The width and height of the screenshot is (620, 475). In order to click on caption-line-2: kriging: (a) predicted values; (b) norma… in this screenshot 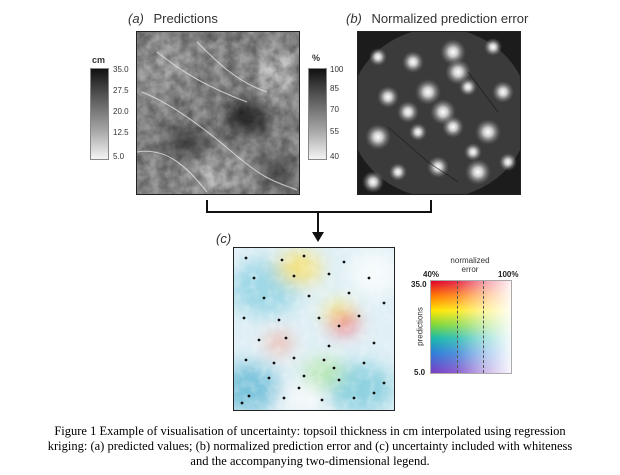, I will do `click(310, 446)`.